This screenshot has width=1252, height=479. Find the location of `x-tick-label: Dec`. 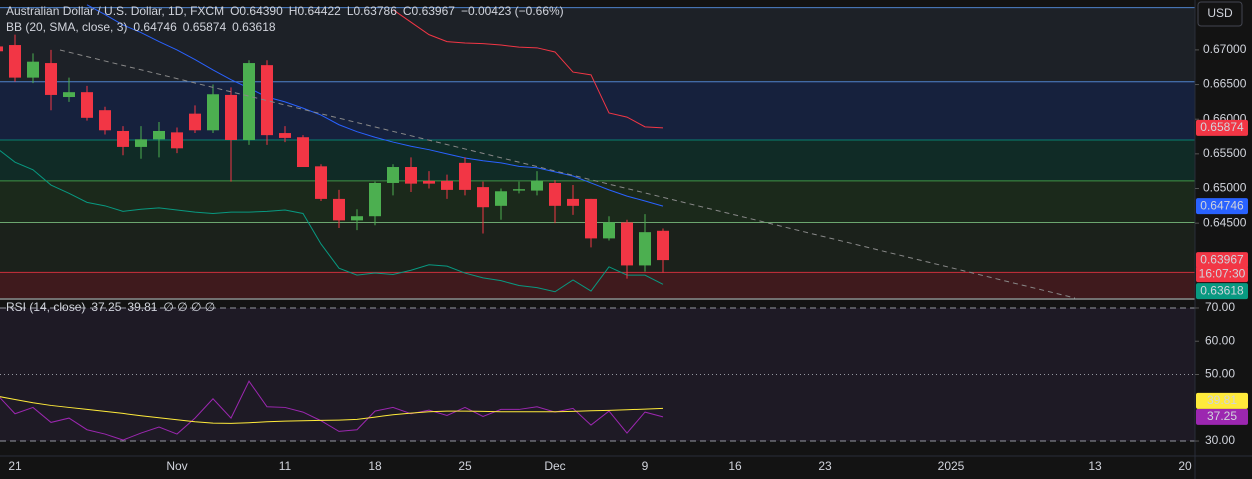

x-tick-label: Dec is located at coordinates (554, 466).